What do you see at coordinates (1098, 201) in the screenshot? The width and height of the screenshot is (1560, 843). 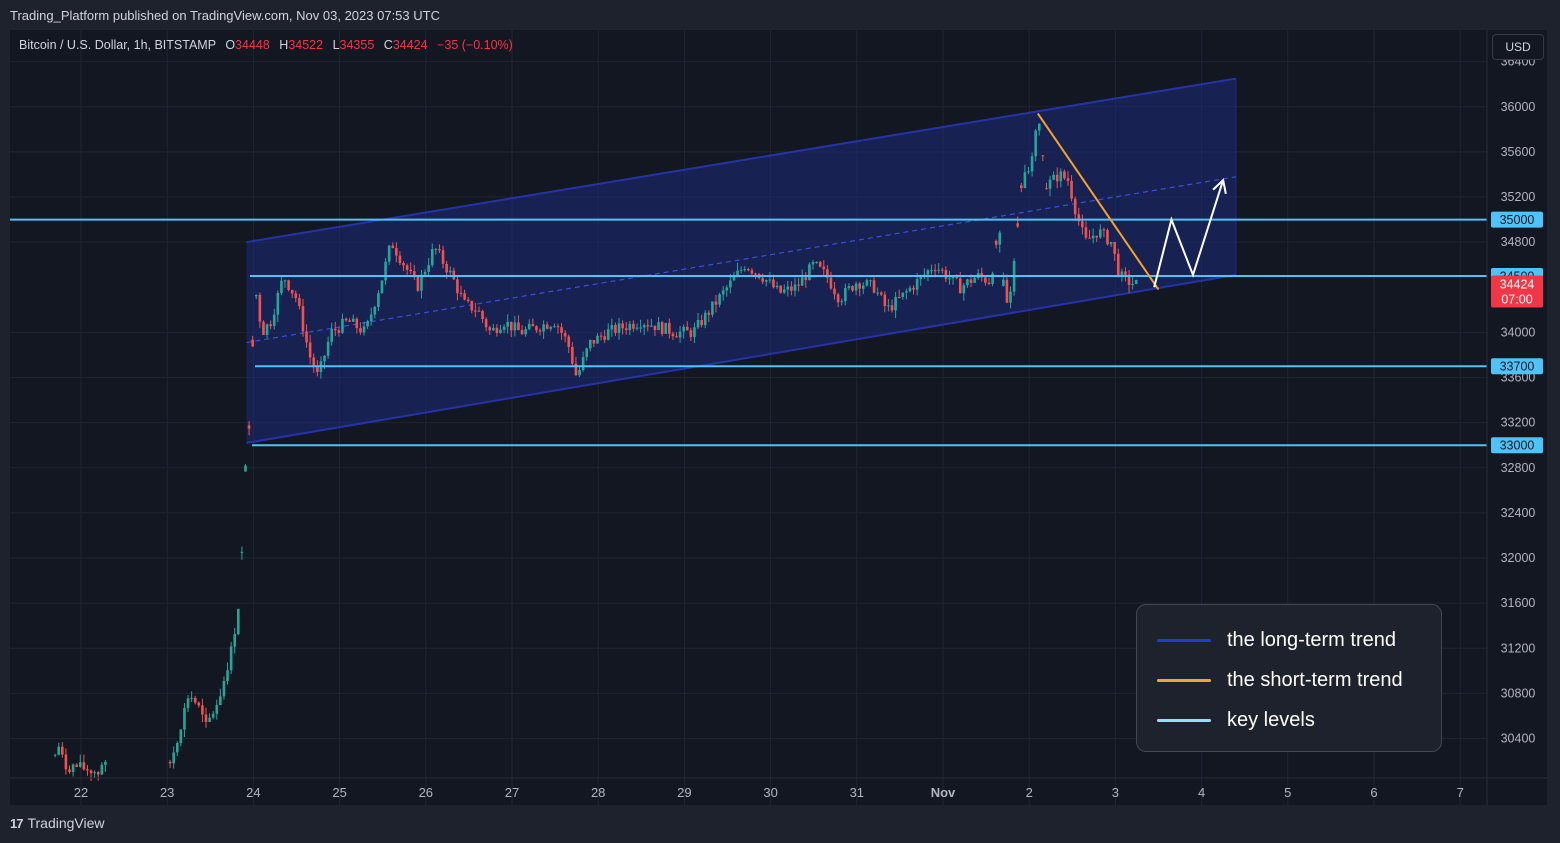 I see `short-term-trend-line` at bounding box center [1098, 201].